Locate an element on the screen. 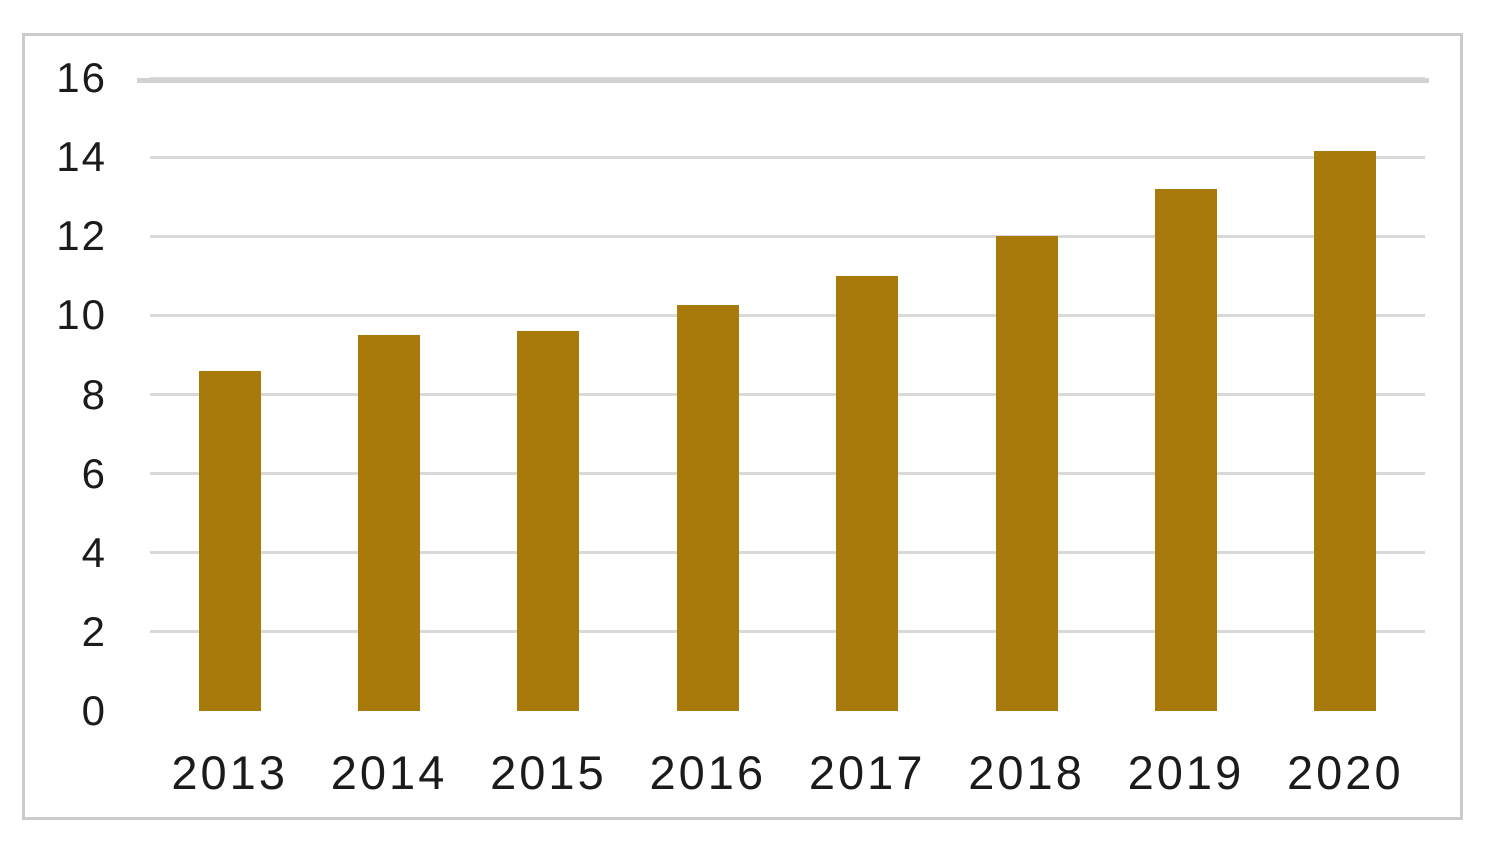 The width and height of the screenshot is (1500, 849). bar-2014 is located at coordinates (389, 523).